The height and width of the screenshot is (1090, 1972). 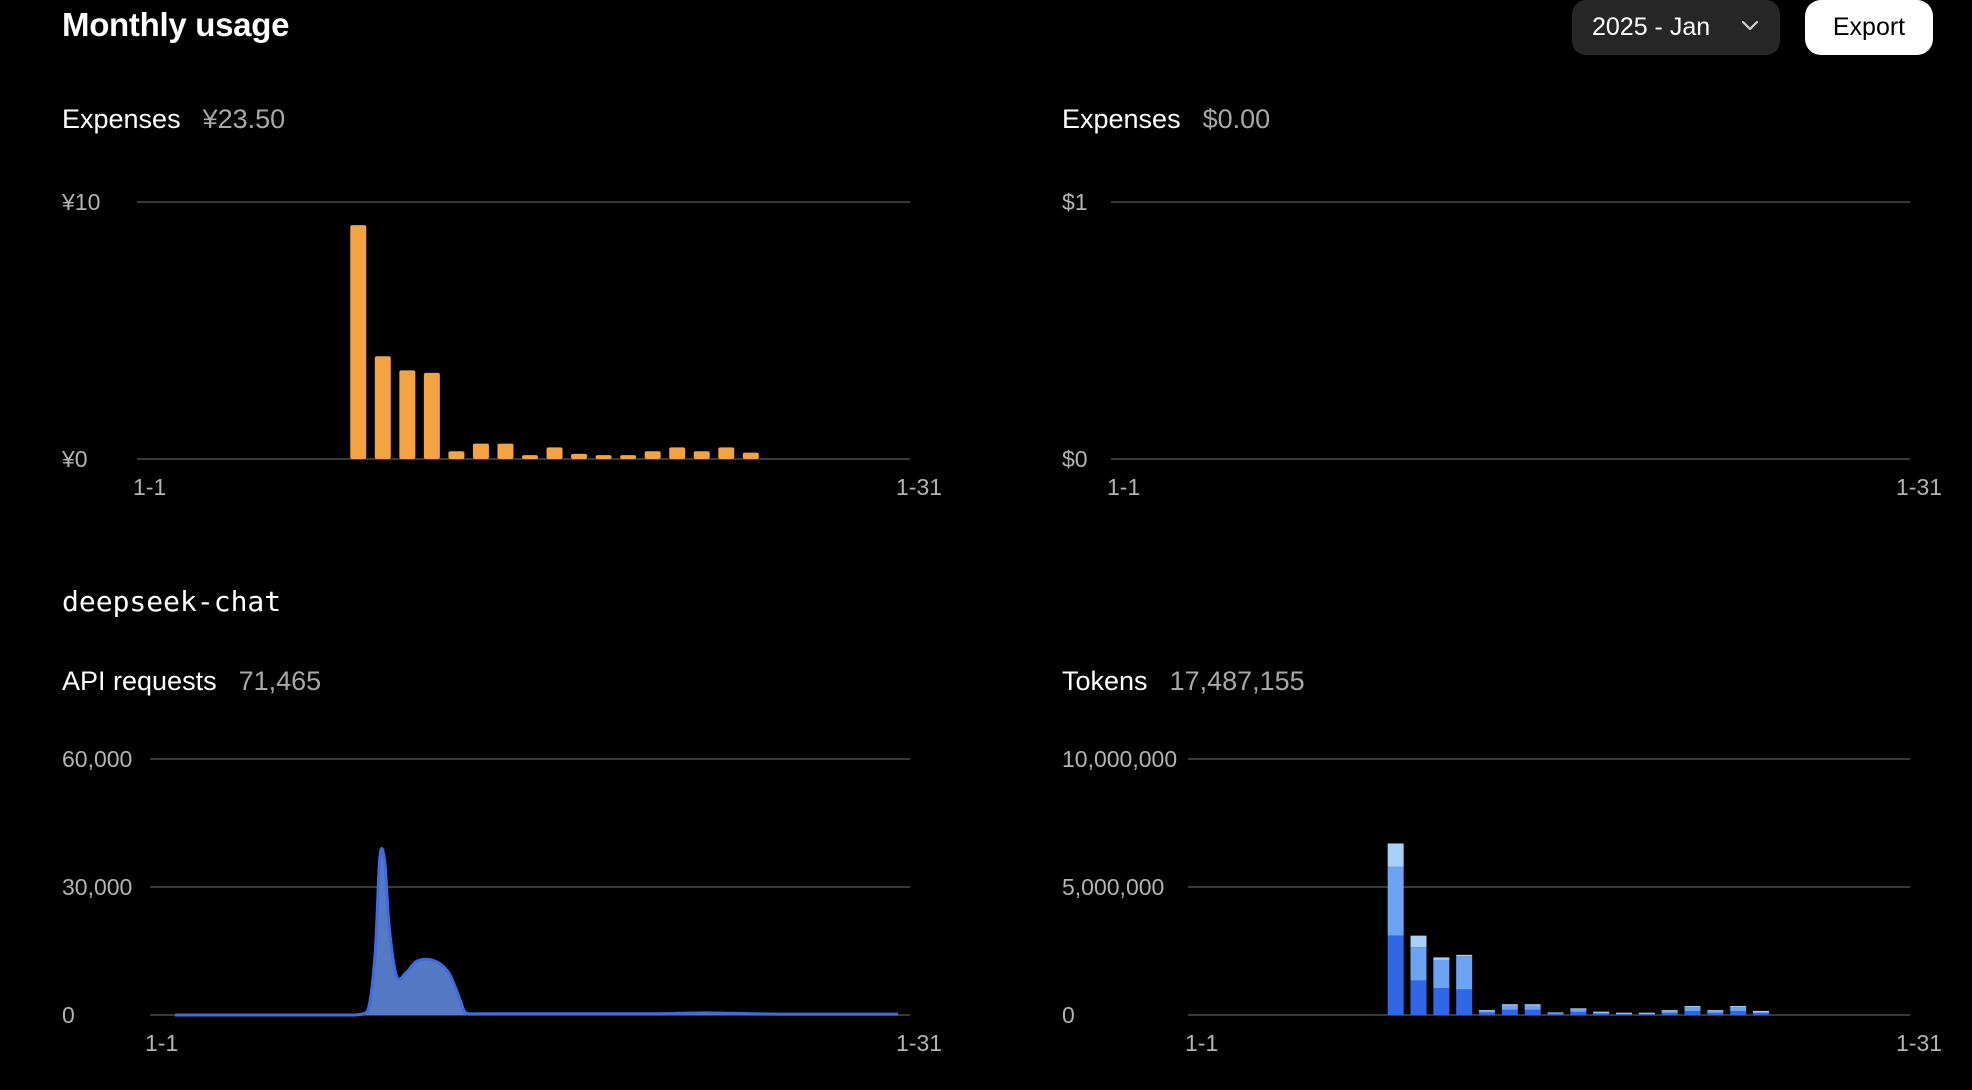 What do you see at coordinates (80, 202) in the screenshot?
I see `y-tick-label: ¥10` at bounding box center [80, 202].